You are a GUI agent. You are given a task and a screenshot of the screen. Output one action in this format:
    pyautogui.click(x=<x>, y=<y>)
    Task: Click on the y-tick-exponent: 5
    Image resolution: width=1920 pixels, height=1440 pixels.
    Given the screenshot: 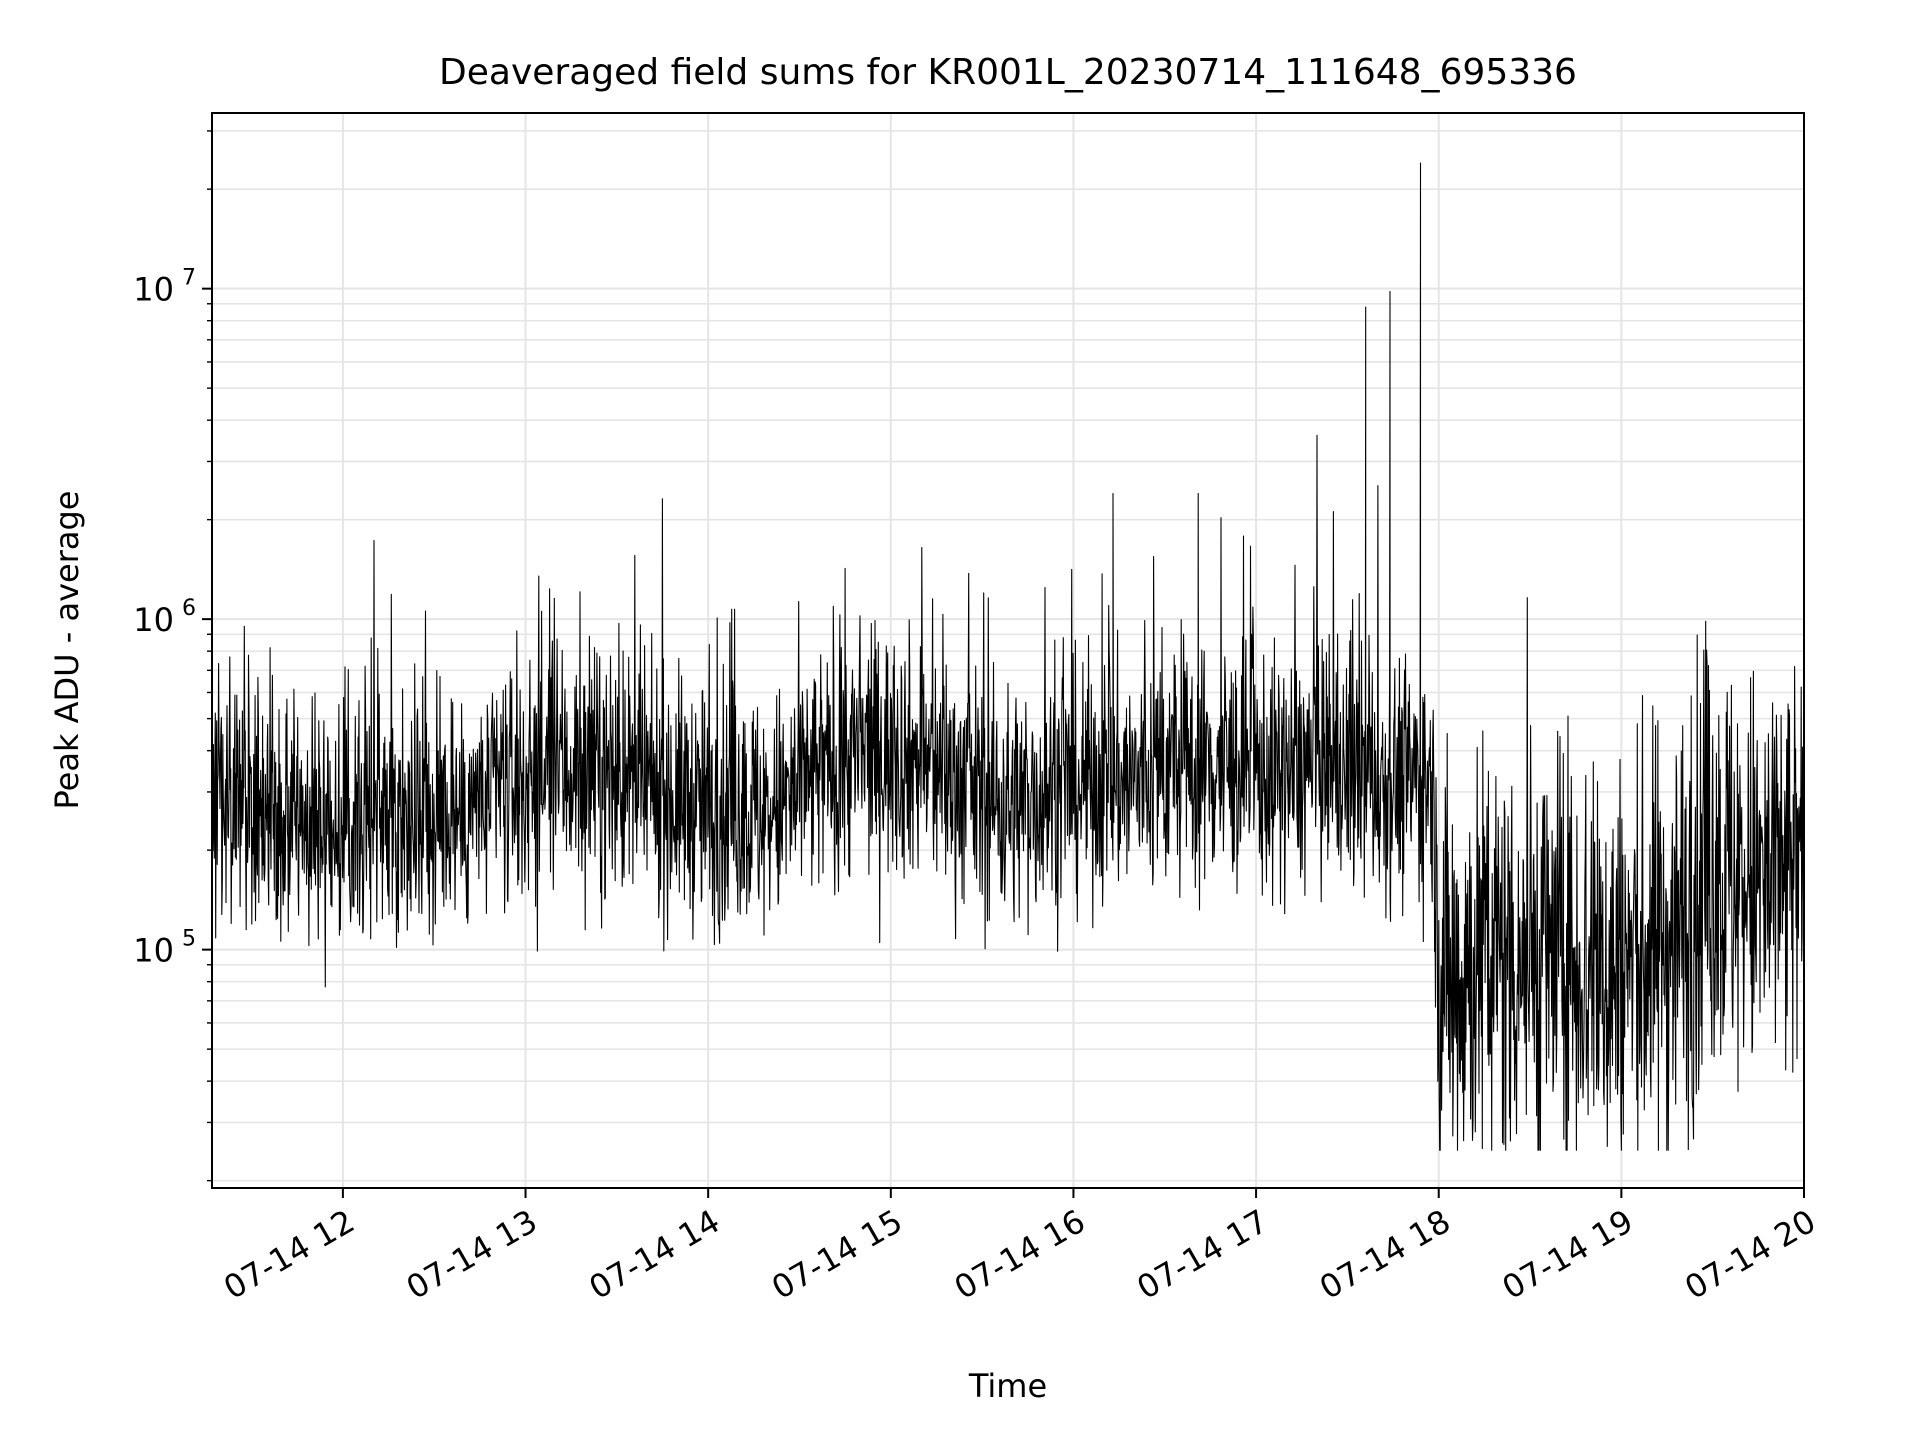 What is the action you would take?
    pyautogui.click(x=189, y=939)
    